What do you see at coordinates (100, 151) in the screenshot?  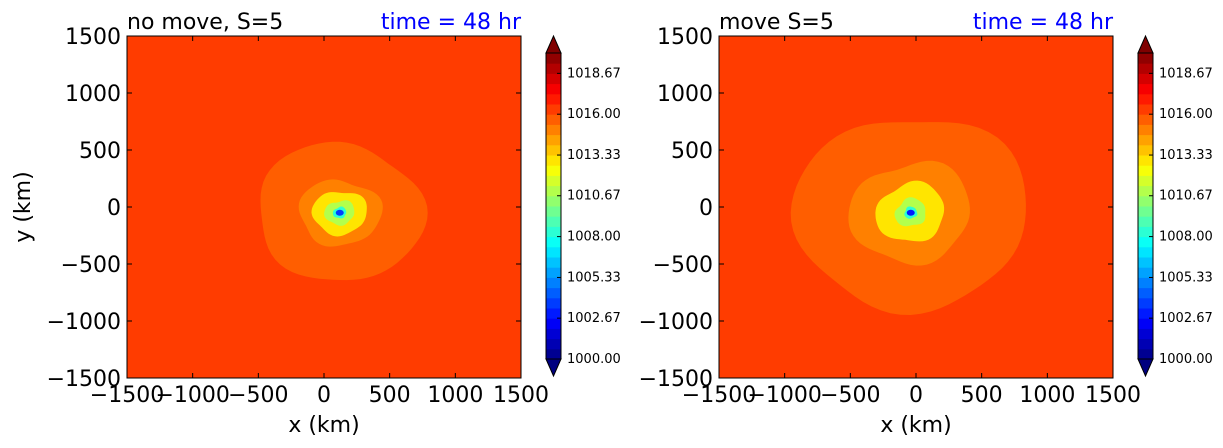 I see `y-tick-label: 500` at bounding box center [100, 151].